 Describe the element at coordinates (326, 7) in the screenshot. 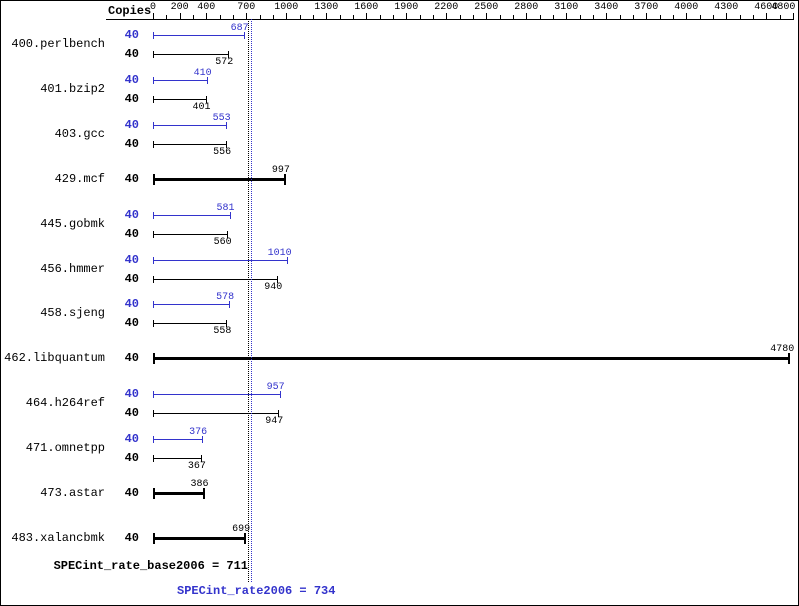

I see `axis-tick-label: 1300` at that location.